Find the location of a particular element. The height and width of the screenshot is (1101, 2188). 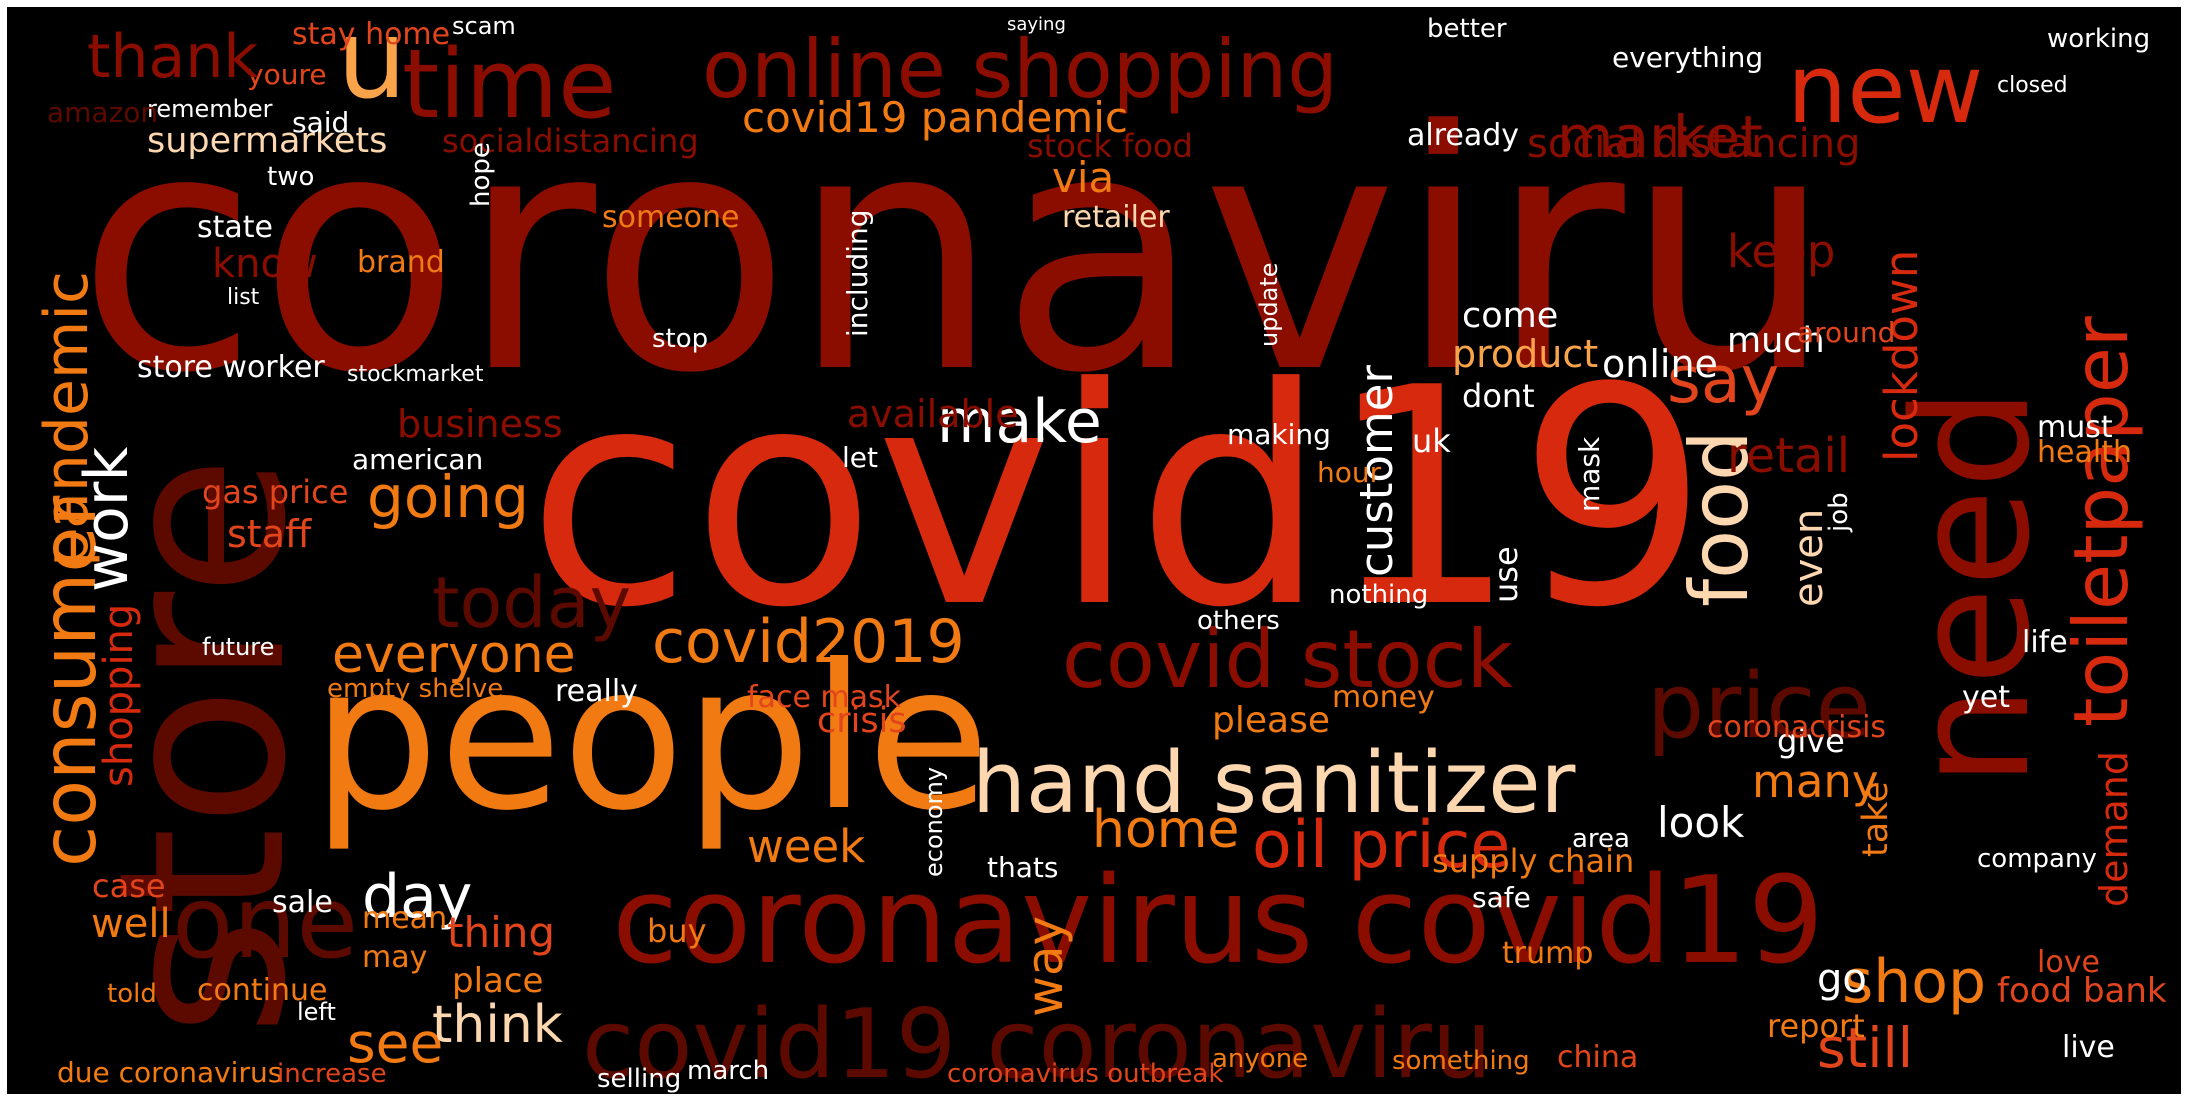

word-8: time is located at coordinates (509, 85).